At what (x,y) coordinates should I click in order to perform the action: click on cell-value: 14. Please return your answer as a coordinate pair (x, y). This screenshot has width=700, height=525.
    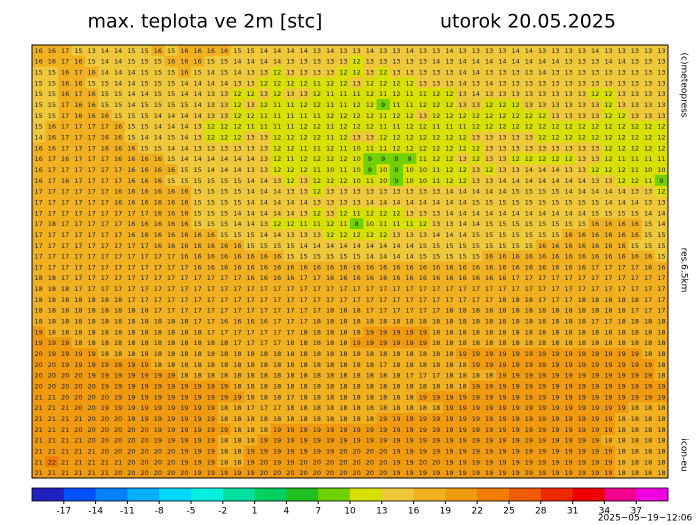
    Looking at the image, I should click on (197, 83).